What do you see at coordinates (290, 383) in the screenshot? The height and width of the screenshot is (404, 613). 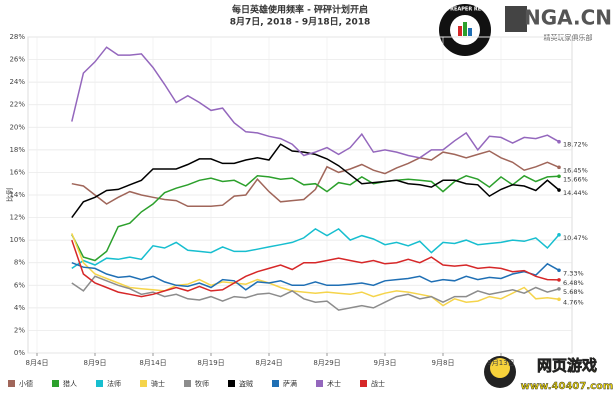 I see `legend-label: 萨满` at bounding box center [290, 383].